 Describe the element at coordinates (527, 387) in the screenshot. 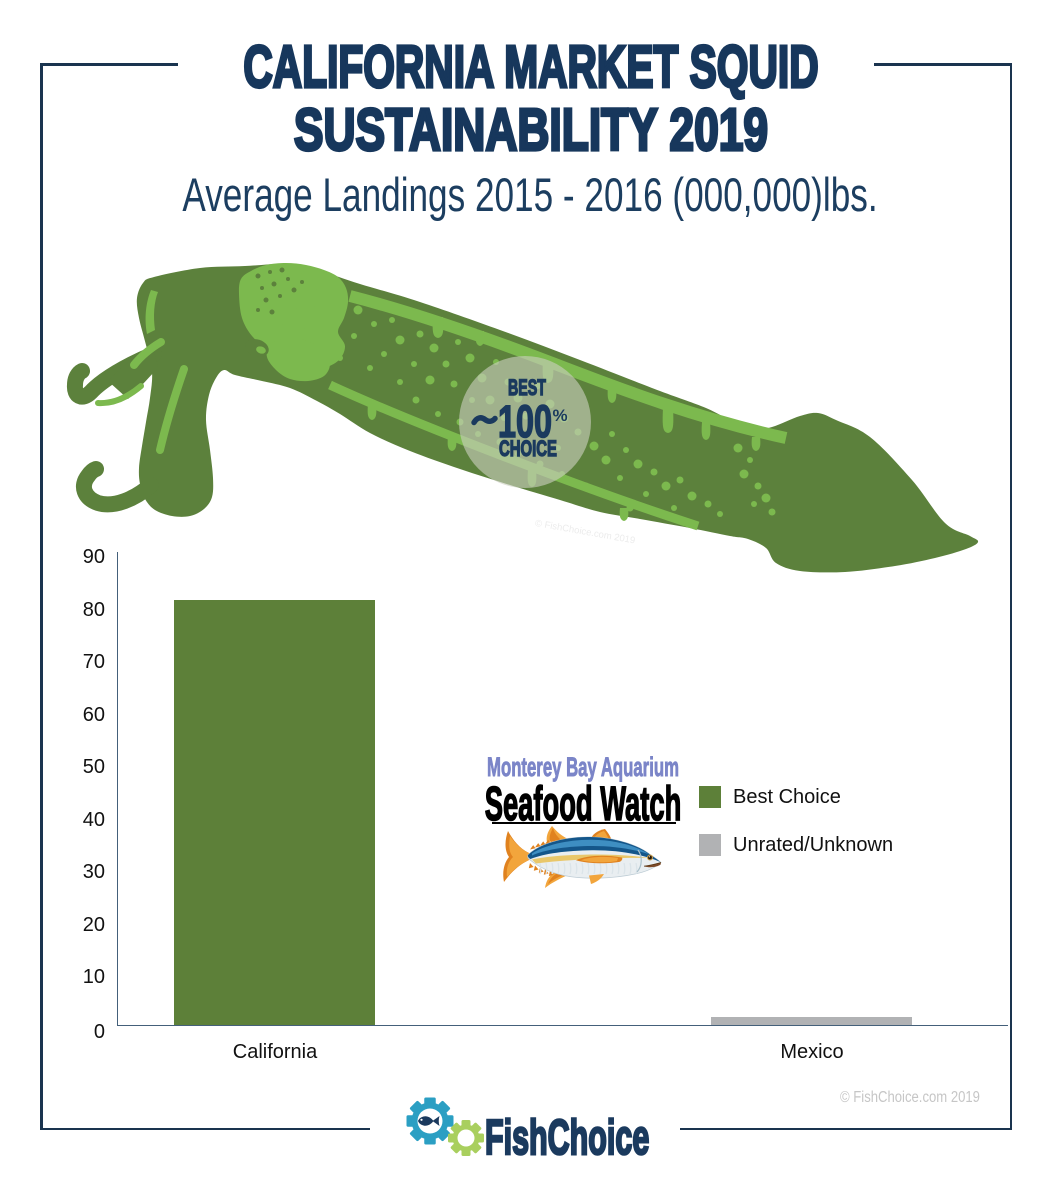

I see `svg-text: BEST` at that location.